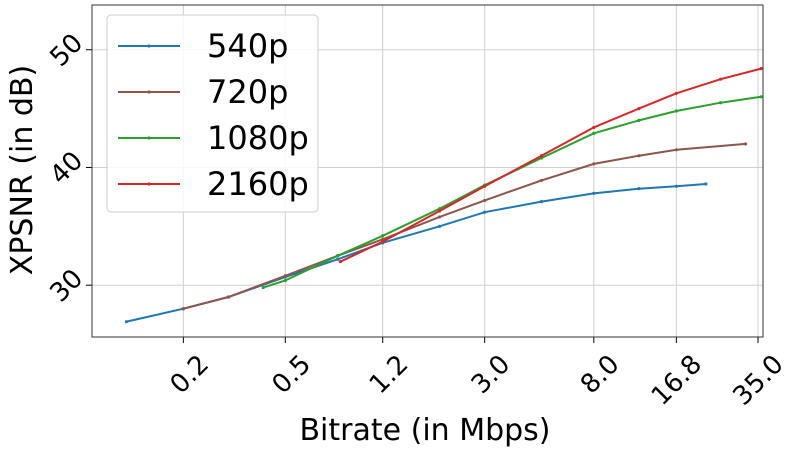 The width and height of the screenshot is (793, 450). Describe the element at coordinates (66, 286) in the screenshot. I see `y-tick-label: 30` at that location.